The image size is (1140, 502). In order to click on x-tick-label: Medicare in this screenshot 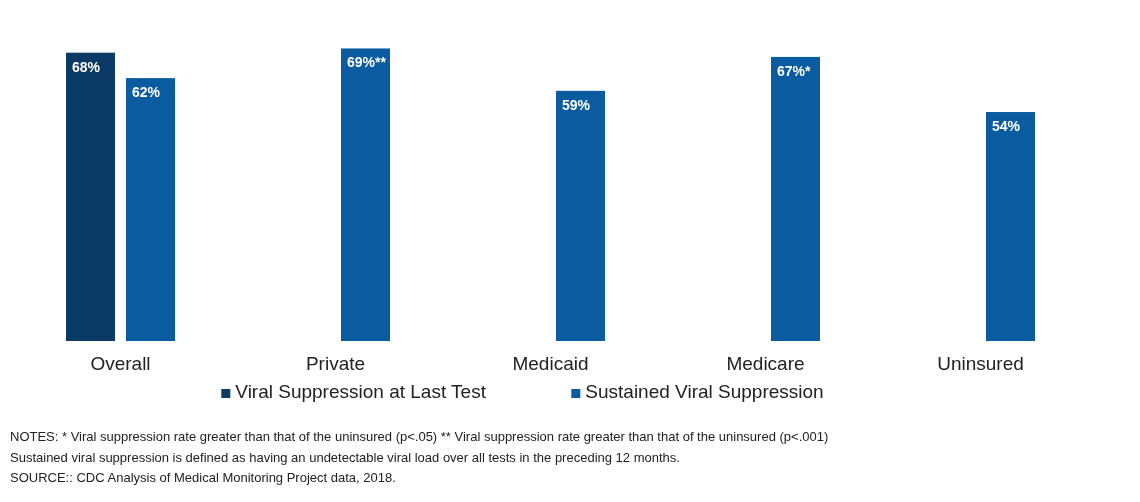, I will do `click(765, 363)`.